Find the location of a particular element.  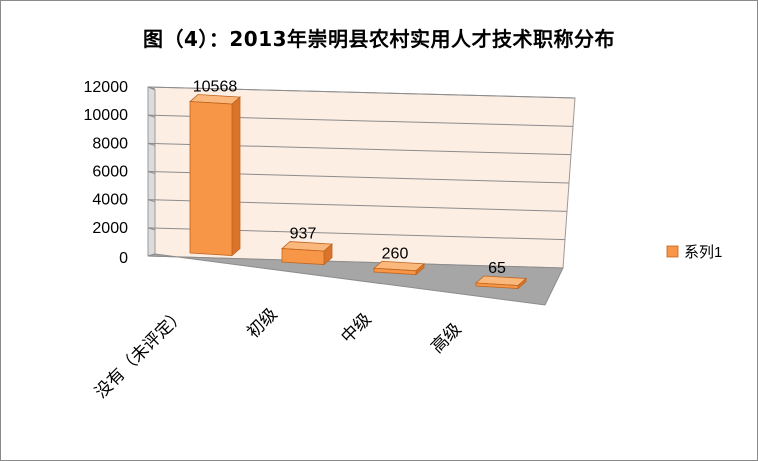

y-axis: 0 2000 4000 6000 8000 10000 12000 is located at coordinates (106, 173).